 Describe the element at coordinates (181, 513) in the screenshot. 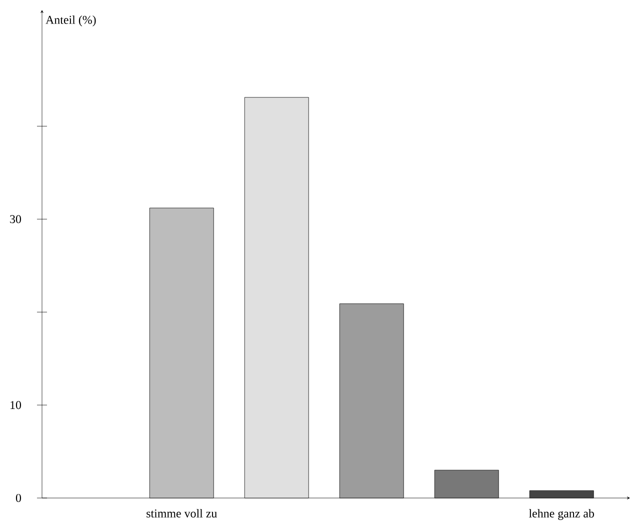

I see `x-tick-label: stimme voll zu` at that location.